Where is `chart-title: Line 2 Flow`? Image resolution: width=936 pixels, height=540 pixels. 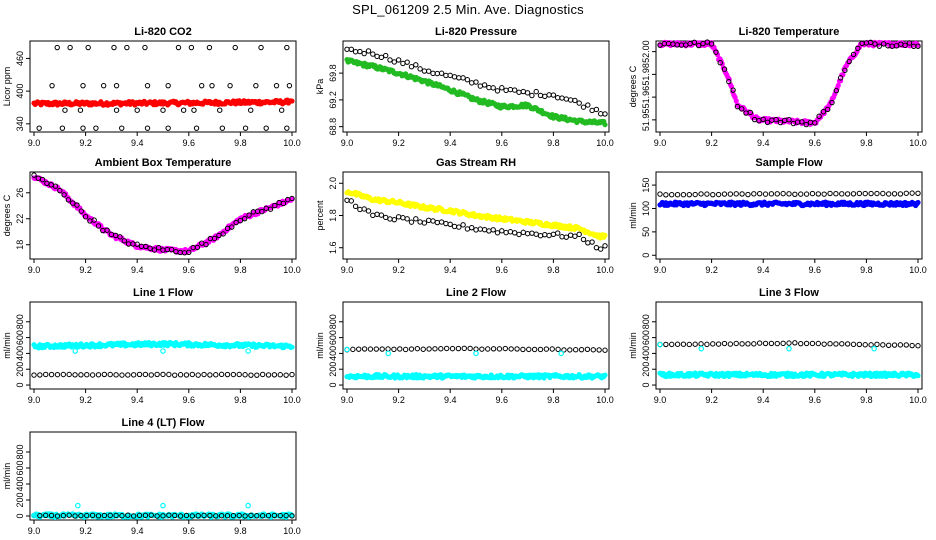 chart-title: Line 2 Flow is located at coordinates (476, 293).